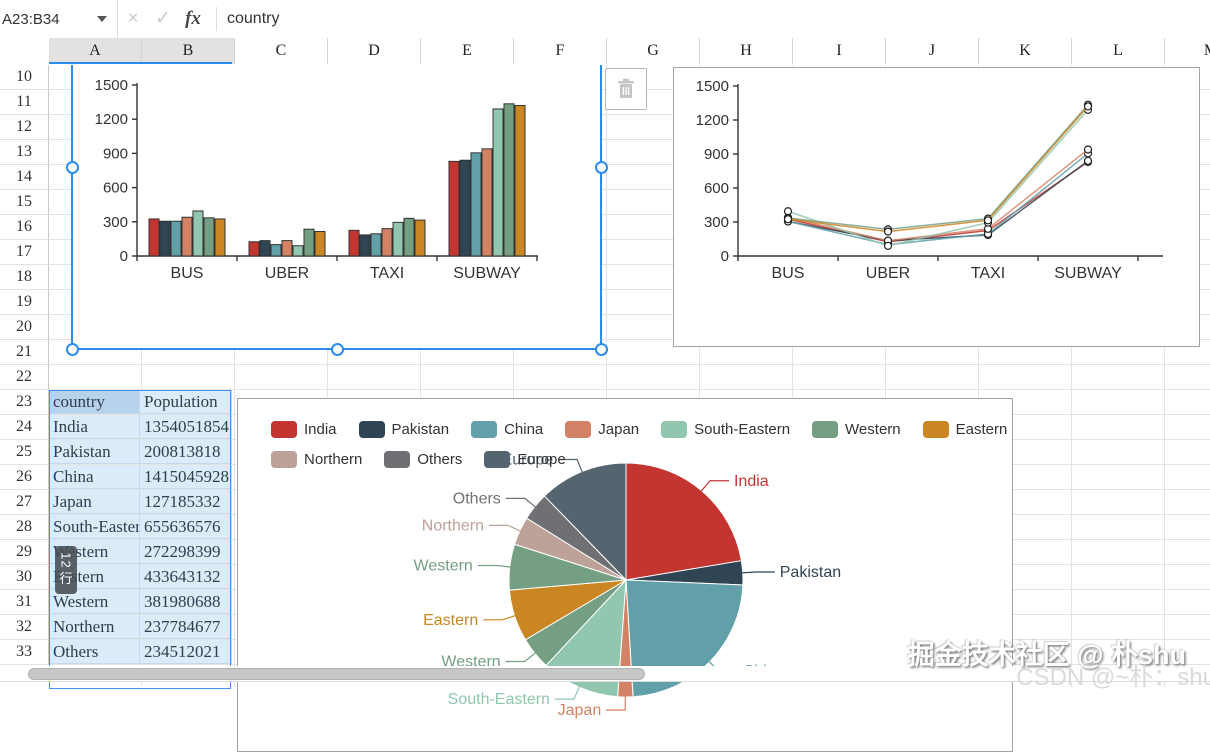 The image size is (1210, 756). Describe the element at coordinates (24, 302) in the screenshot. I see `row-header-19: 19` at that location.